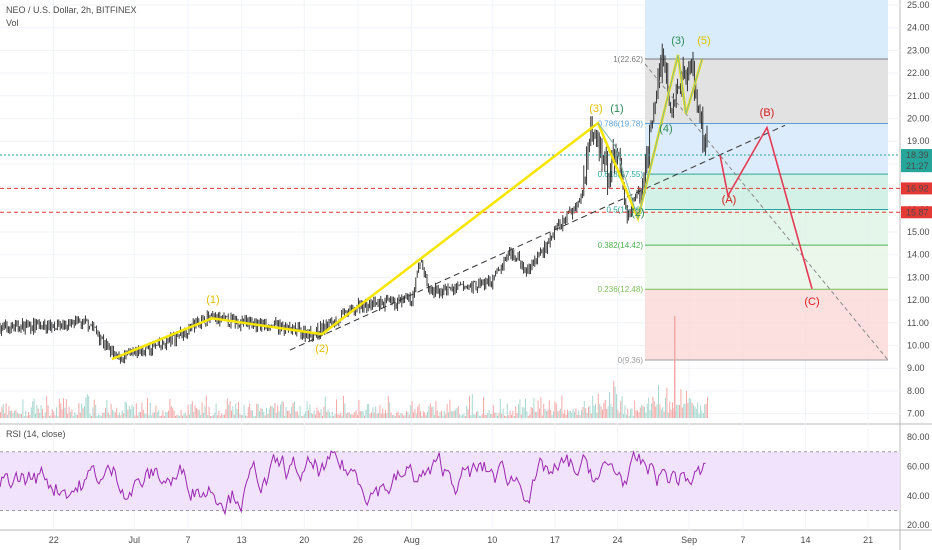 The width and height of the screenshot is (932, 550). What do you see at coordinates (212, 300) in the screenshot?
I see `wave-label: (1)` at bounding box center [212, 300].